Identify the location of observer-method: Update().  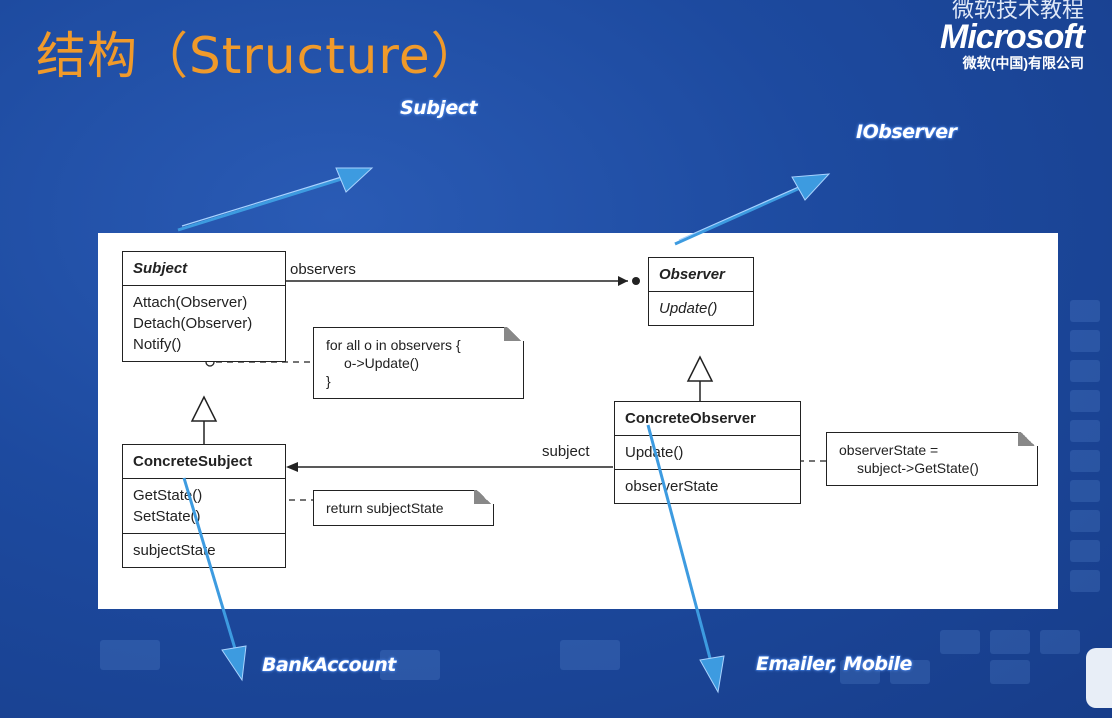
(688, 308).